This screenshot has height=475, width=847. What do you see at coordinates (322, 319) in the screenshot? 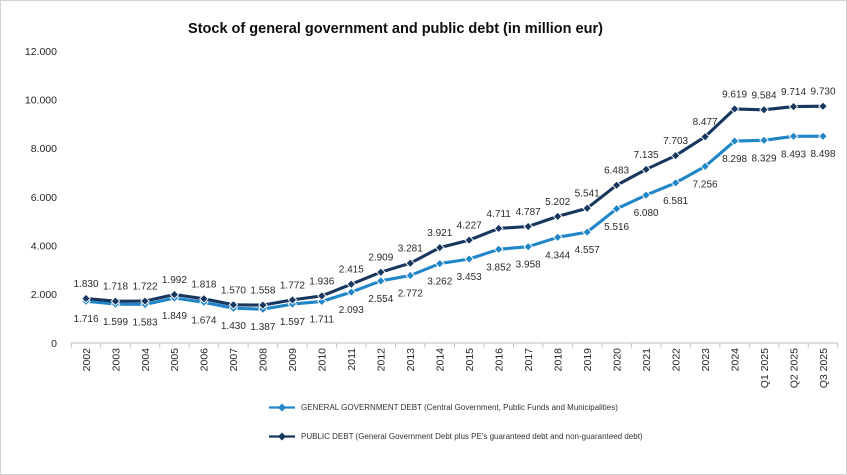
I see `svg-text: 1.711` at bounding box center [322, 319].